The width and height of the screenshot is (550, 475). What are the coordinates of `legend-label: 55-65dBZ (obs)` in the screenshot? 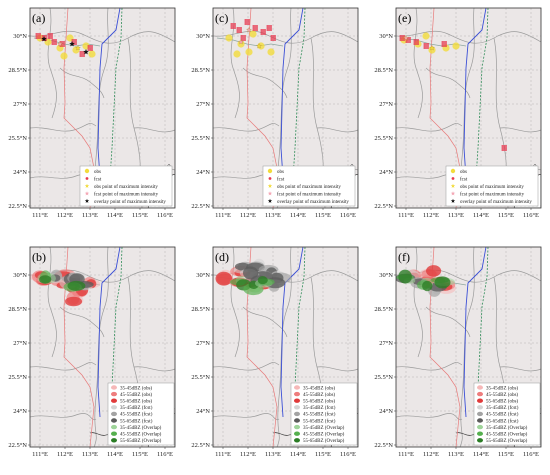 It's located at (502, 402).